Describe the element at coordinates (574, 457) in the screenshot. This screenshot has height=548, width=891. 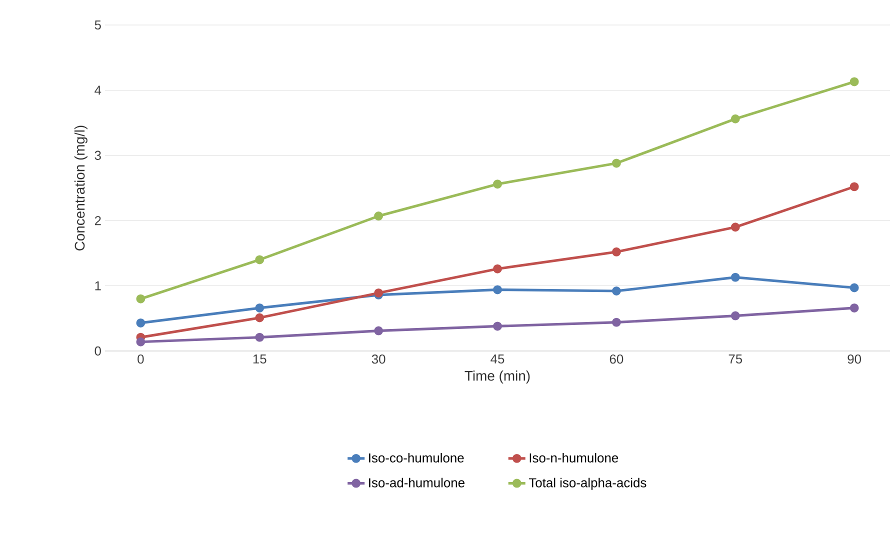
I see `legend-label: Iso-n-humulone` at that location.